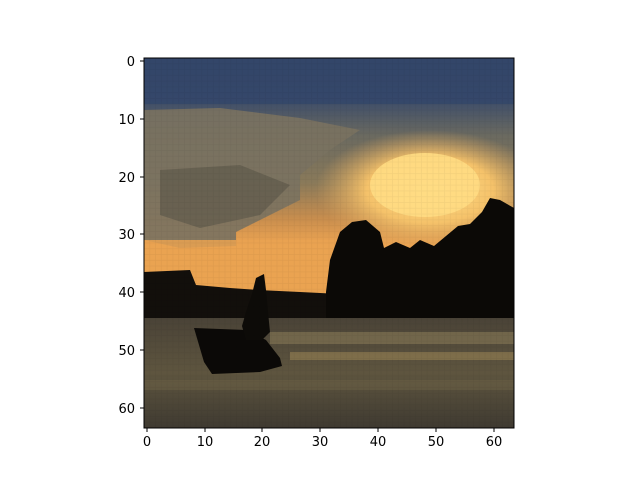 The height and width of the screenshot is (480, 640). I want to click on x-tick-label: 60, so click(494, 442).